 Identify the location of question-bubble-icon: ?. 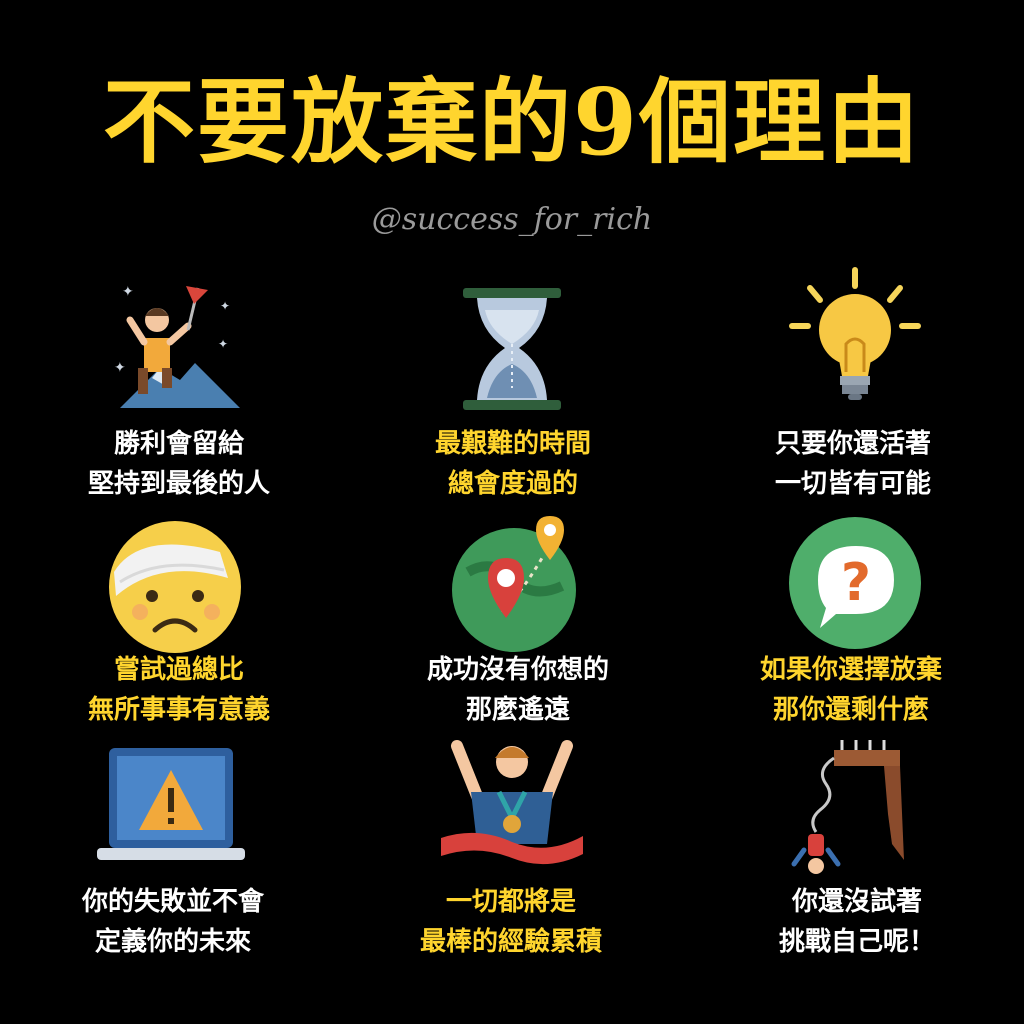
(855, 583).